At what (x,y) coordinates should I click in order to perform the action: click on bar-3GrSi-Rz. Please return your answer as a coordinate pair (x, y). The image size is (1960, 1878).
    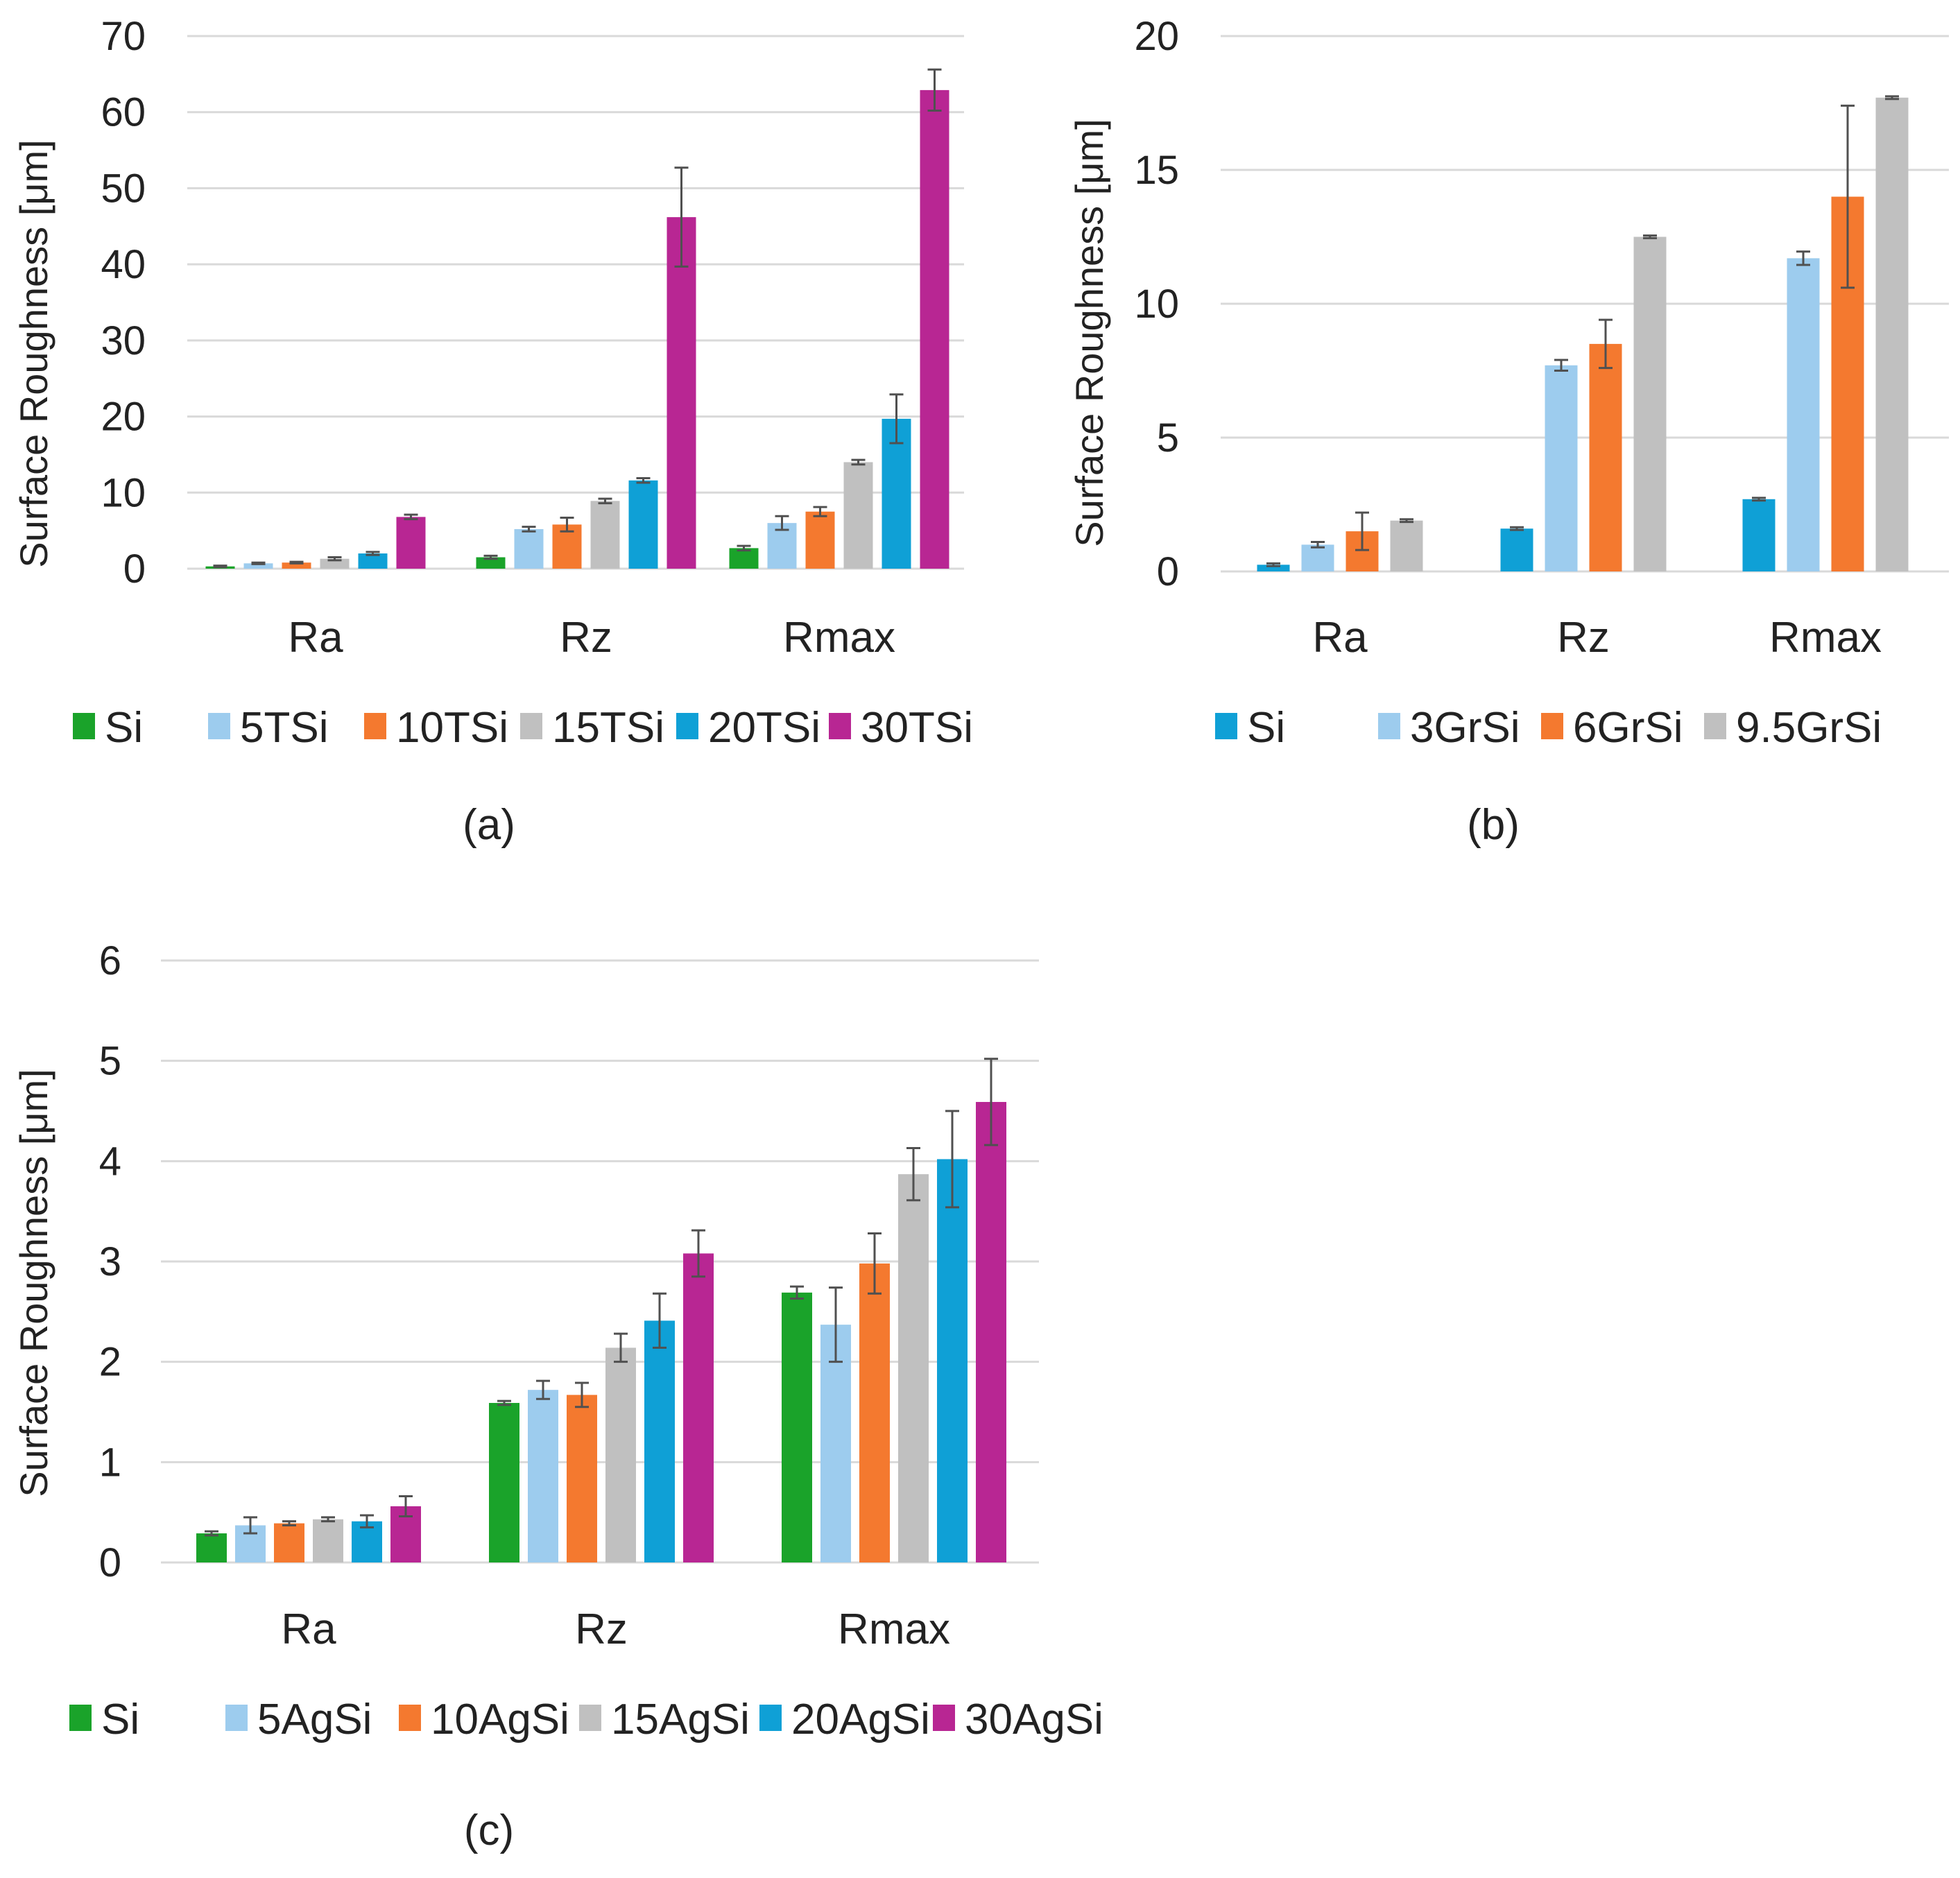
    Looking at the image, I should click on (1561, 468).